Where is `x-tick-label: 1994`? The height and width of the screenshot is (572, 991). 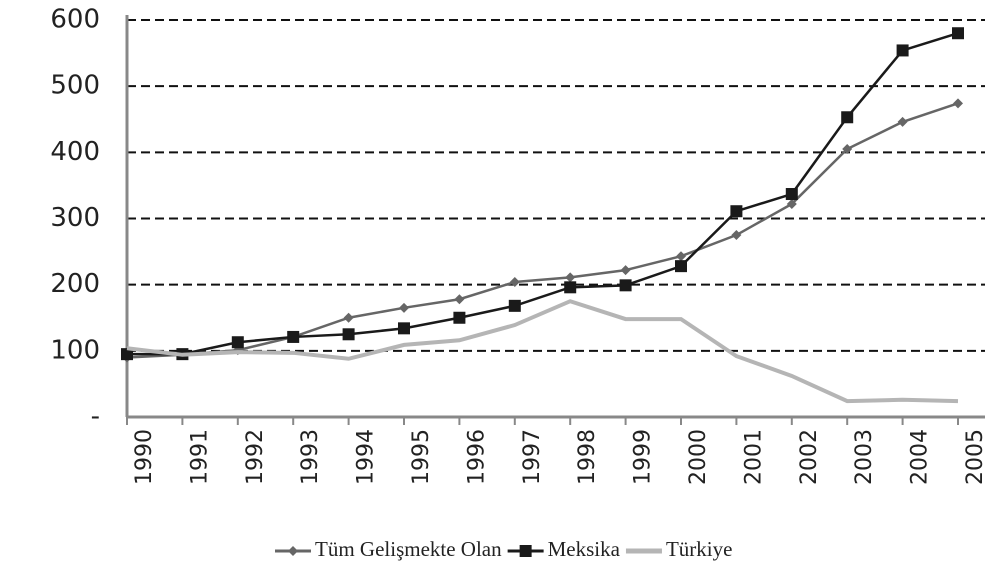
x-tick-label: 1994 is located at coordinates (366, 457).